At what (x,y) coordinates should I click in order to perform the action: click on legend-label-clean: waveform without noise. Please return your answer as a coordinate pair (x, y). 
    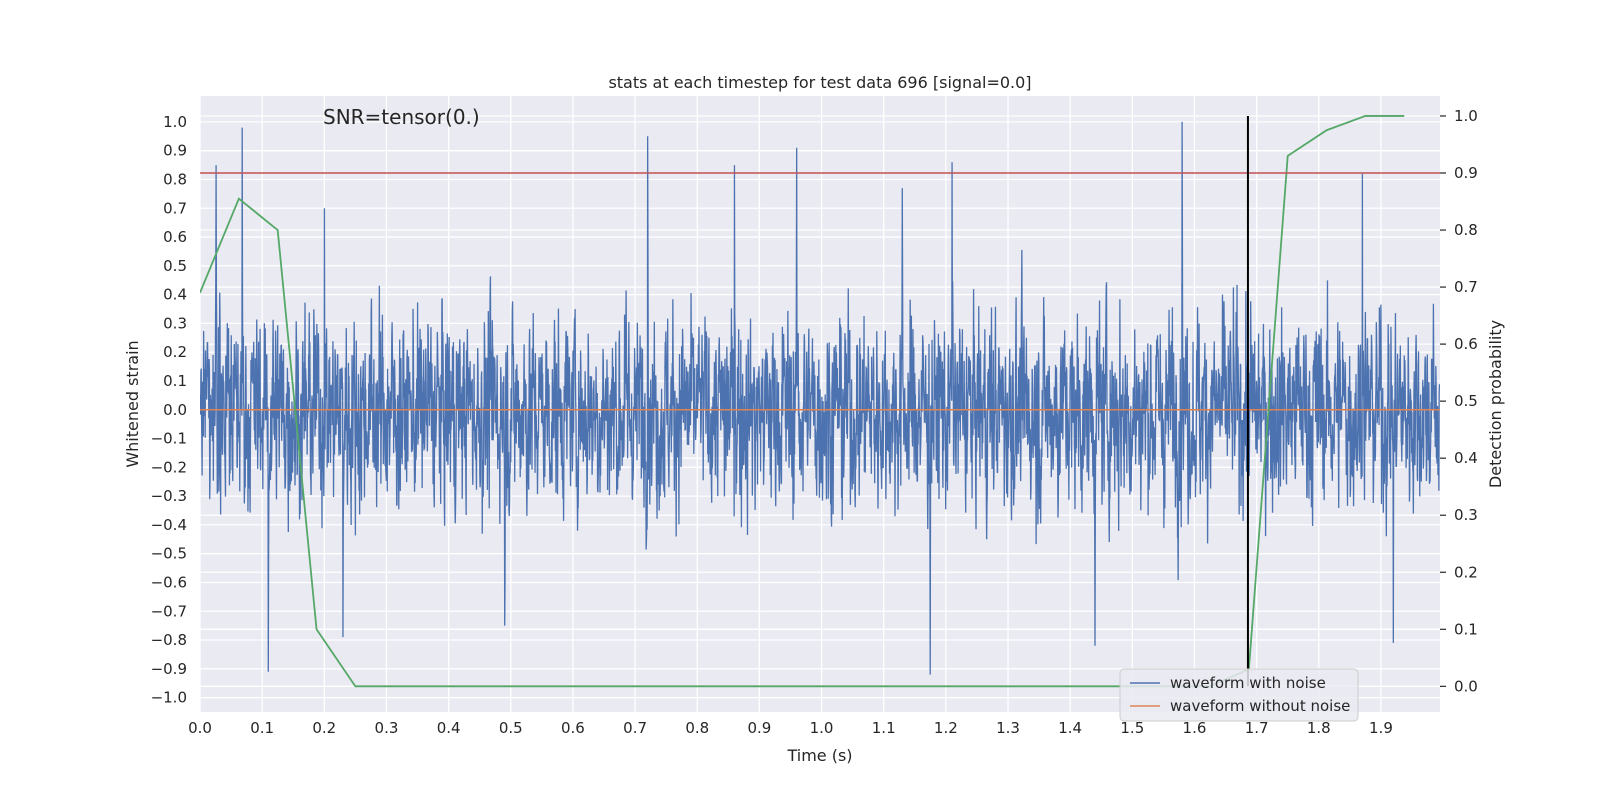
    Looking at the image, I should click on (1260, 706).